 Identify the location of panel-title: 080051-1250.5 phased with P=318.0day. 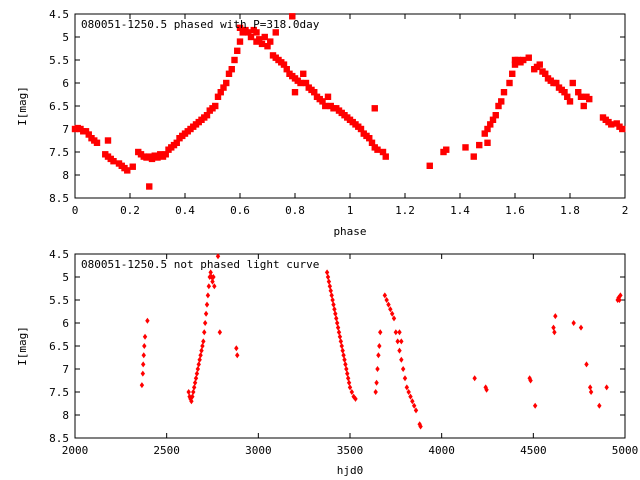
(200, 24).